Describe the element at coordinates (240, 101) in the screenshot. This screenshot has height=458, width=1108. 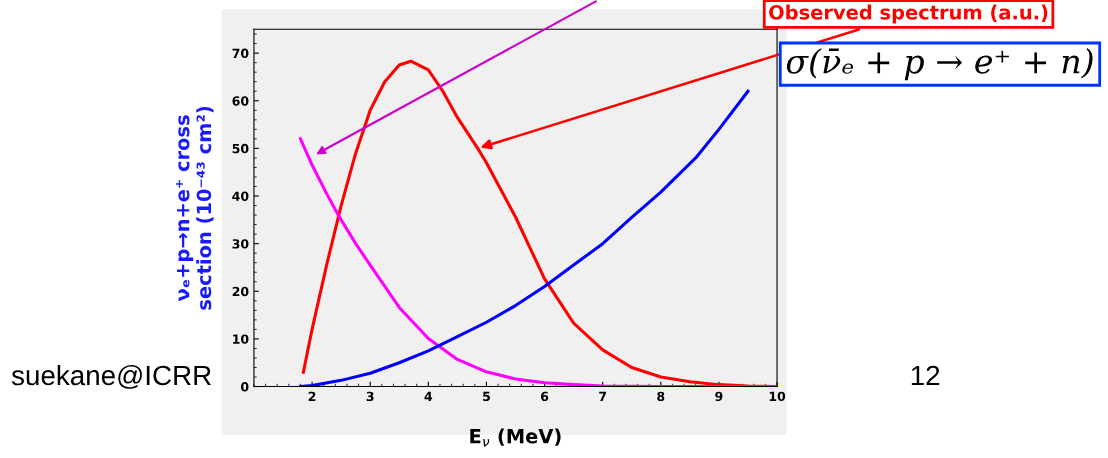
I see `y-tick-label: 60` at that location.